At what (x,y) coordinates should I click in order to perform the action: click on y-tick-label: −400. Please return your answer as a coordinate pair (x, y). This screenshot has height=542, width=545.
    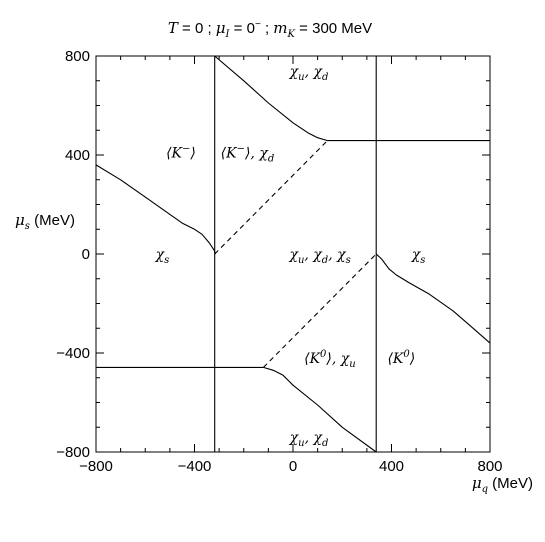
    Looking at the image, I should click on (73, 353).